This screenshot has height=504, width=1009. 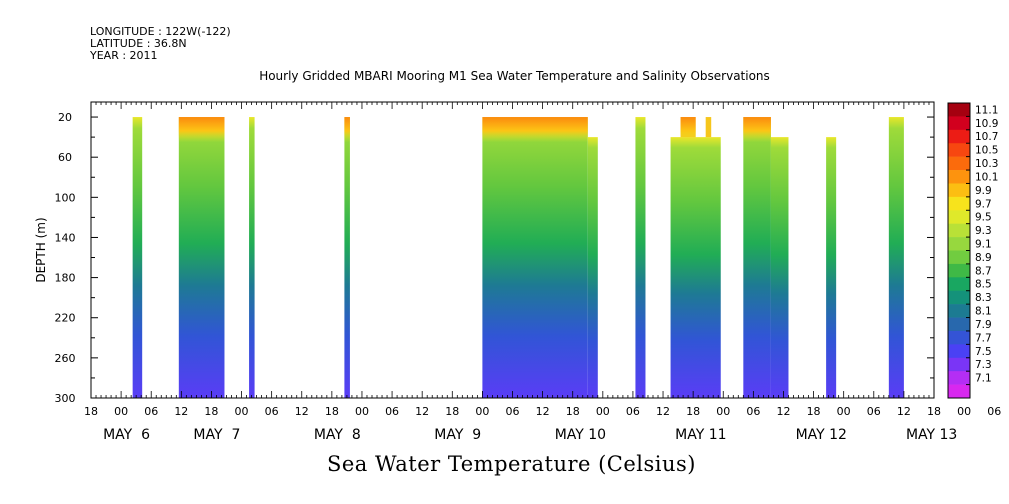 What do you see at coordinates (511, 464) in the screenshot?
I see `variable-title: Sea Water Temperature (Celsius)` at bounding box center [511, 464].